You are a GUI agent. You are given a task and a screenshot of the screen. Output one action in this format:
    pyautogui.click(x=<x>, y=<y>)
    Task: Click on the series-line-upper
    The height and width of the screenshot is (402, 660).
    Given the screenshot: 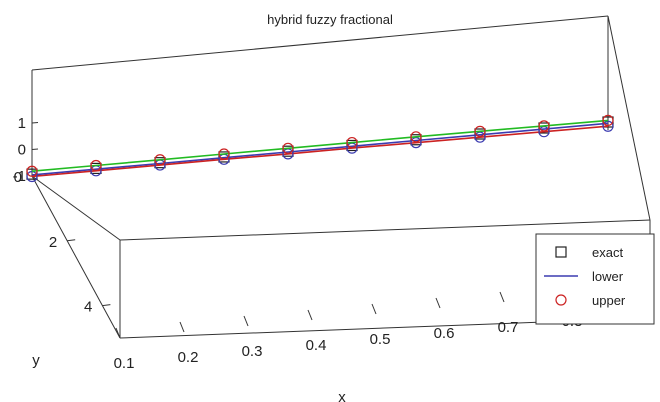 What is the action you would take?
    pyautogui.click(x=320, y=145)
    